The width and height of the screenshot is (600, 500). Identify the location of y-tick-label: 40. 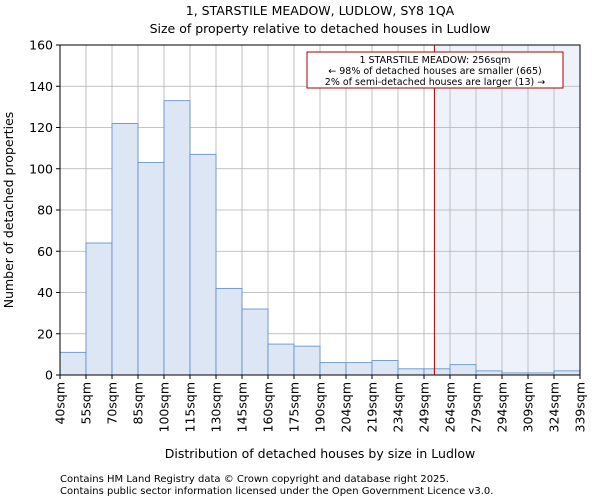
(45, 292).